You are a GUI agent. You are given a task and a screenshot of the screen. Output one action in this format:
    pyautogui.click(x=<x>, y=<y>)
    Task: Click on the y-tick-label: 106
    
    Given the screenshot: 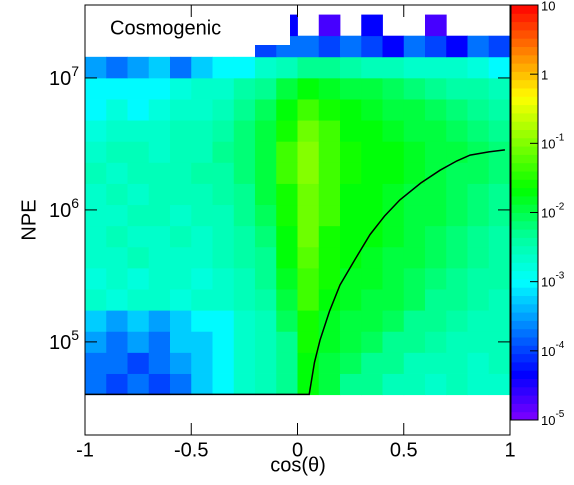 What is the action you would take?
    pyautogui.click(x=64, y=209)
    